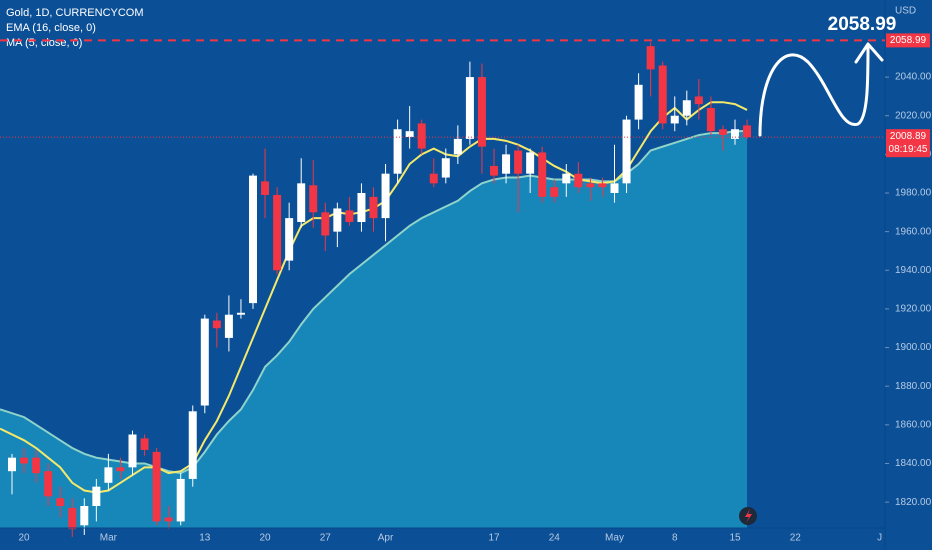  I want to click on x-tick-label: May, so click(614, 538).